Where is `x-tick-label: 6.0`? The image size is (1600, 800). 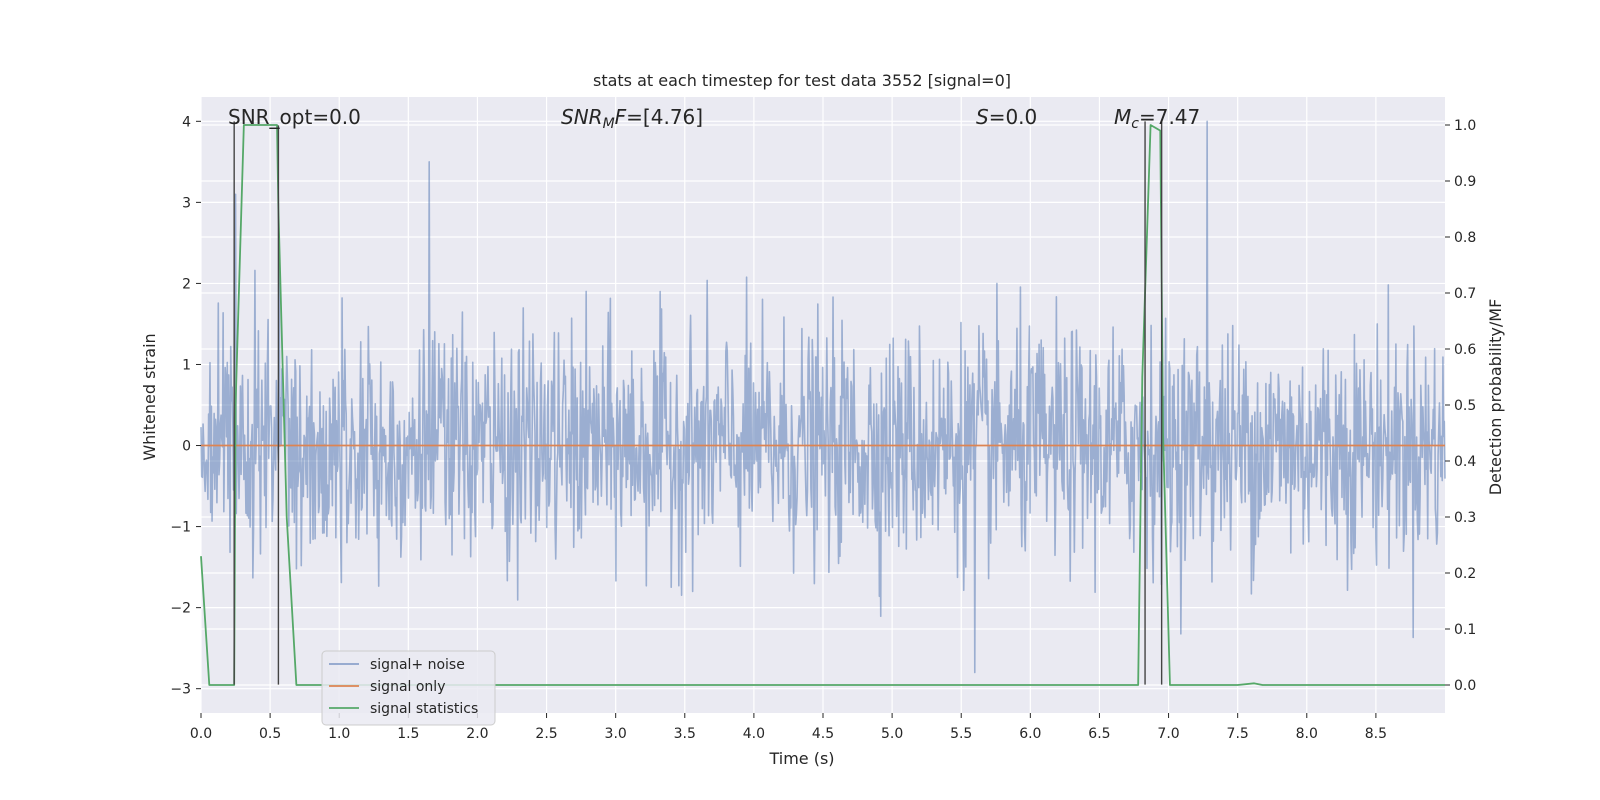
x-tick-label: 6.0 is located at coordinates (1030, 734).